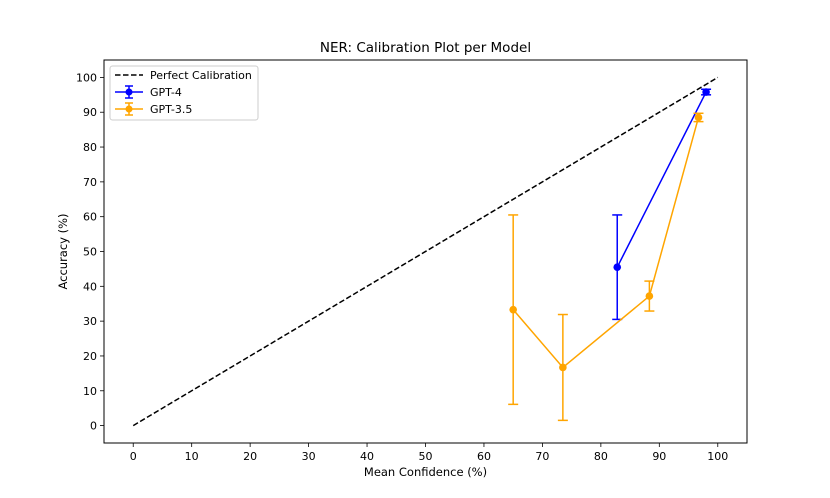 This screenshot has width=830, height=498. Describe the element at coordinates (309, 456) in the screenshot. I see `x-tick-label: 30` at that location.